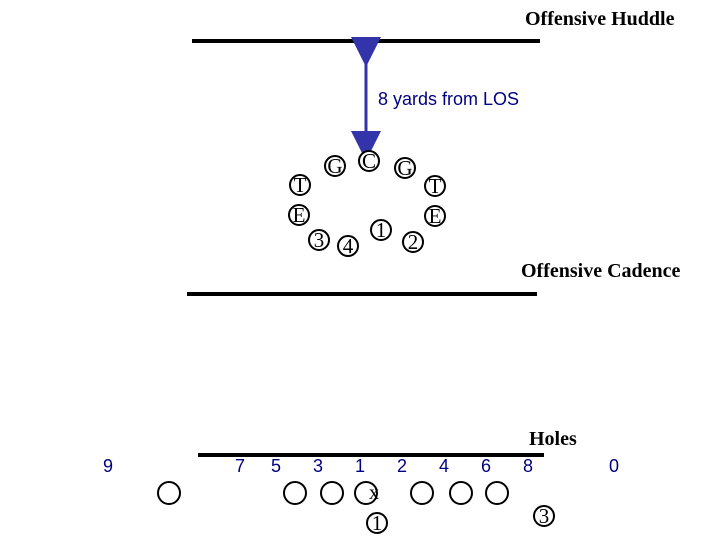 Image resolution: width=720 pixels, height=540 pixels. What do you see at coordinates (497, 493) in the screenshot?
I see `lineman-tight-end` at bounding box center [497, 493].